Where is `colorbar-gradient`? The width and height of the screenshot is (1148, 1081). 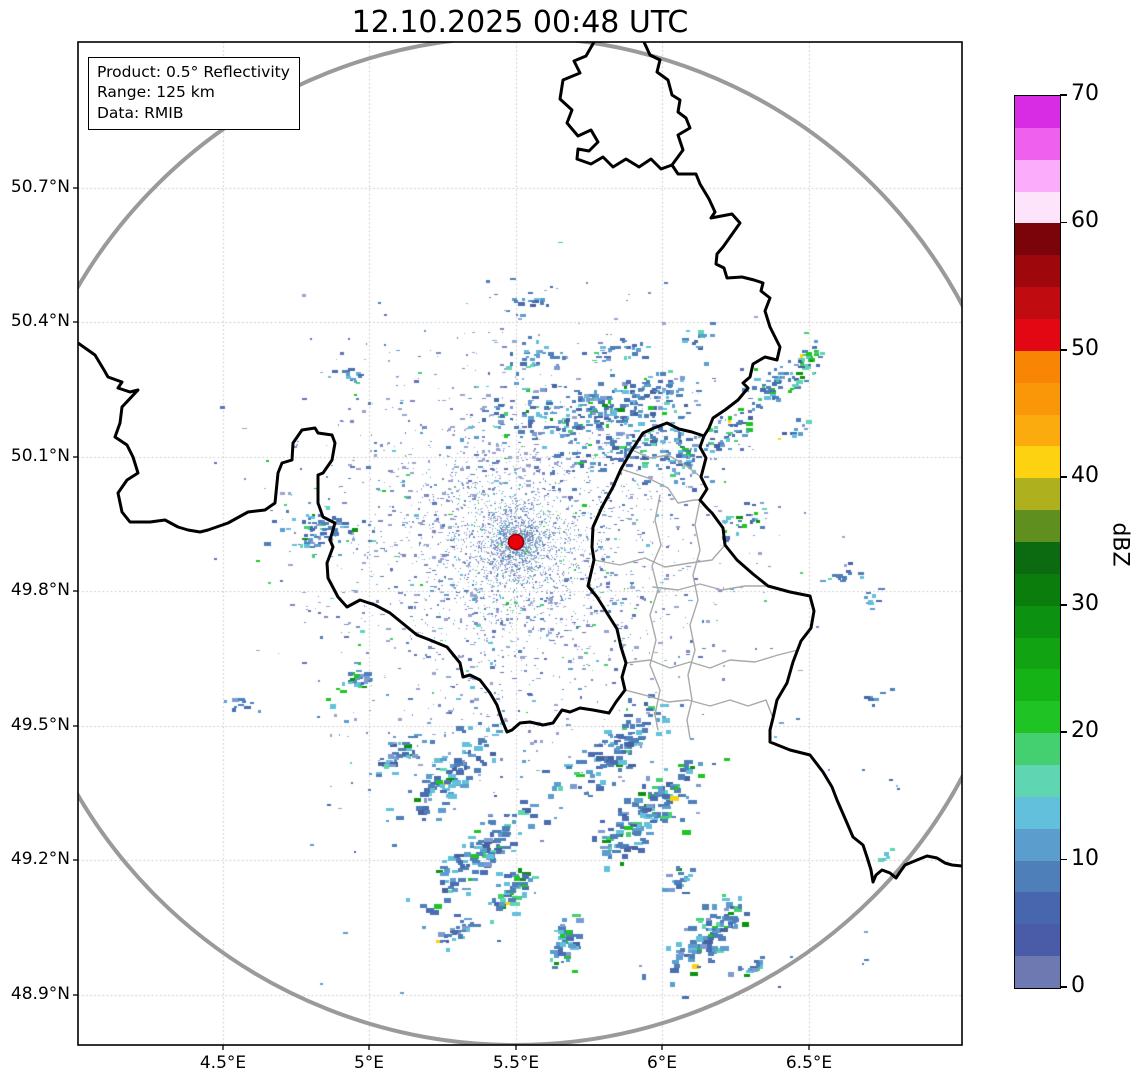 colorbar-gradient is located at coordinates (1037, 542).